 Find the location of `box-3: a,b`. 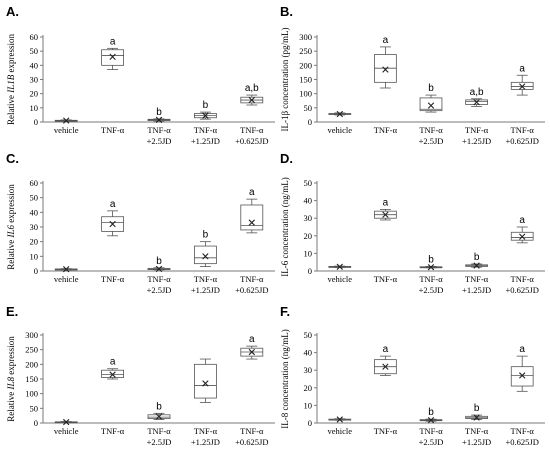

box-3: a,b is located at coordinates (476, 97).